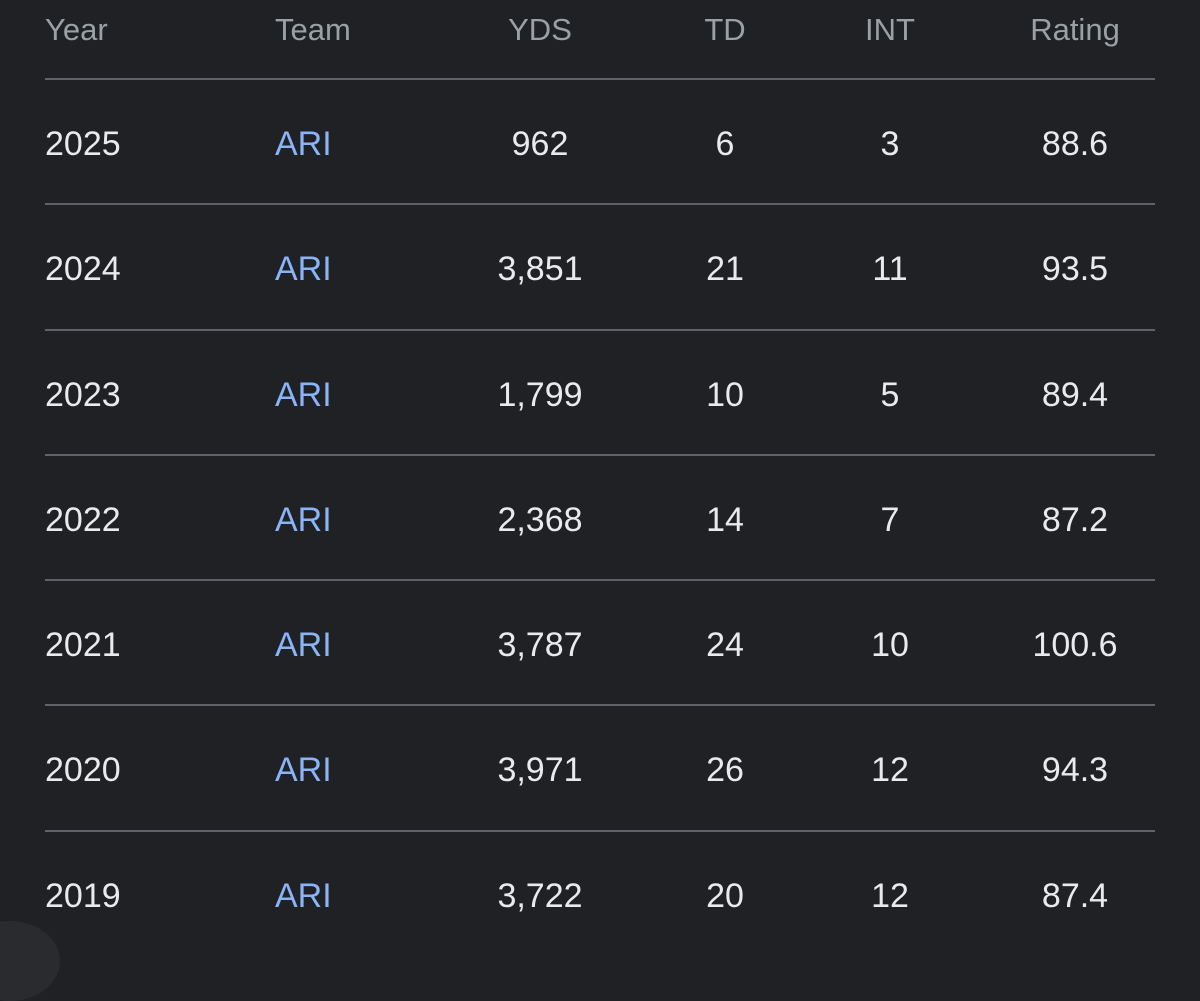  I want to click on cell-rating-value: 89.4, so click(1075, 394).